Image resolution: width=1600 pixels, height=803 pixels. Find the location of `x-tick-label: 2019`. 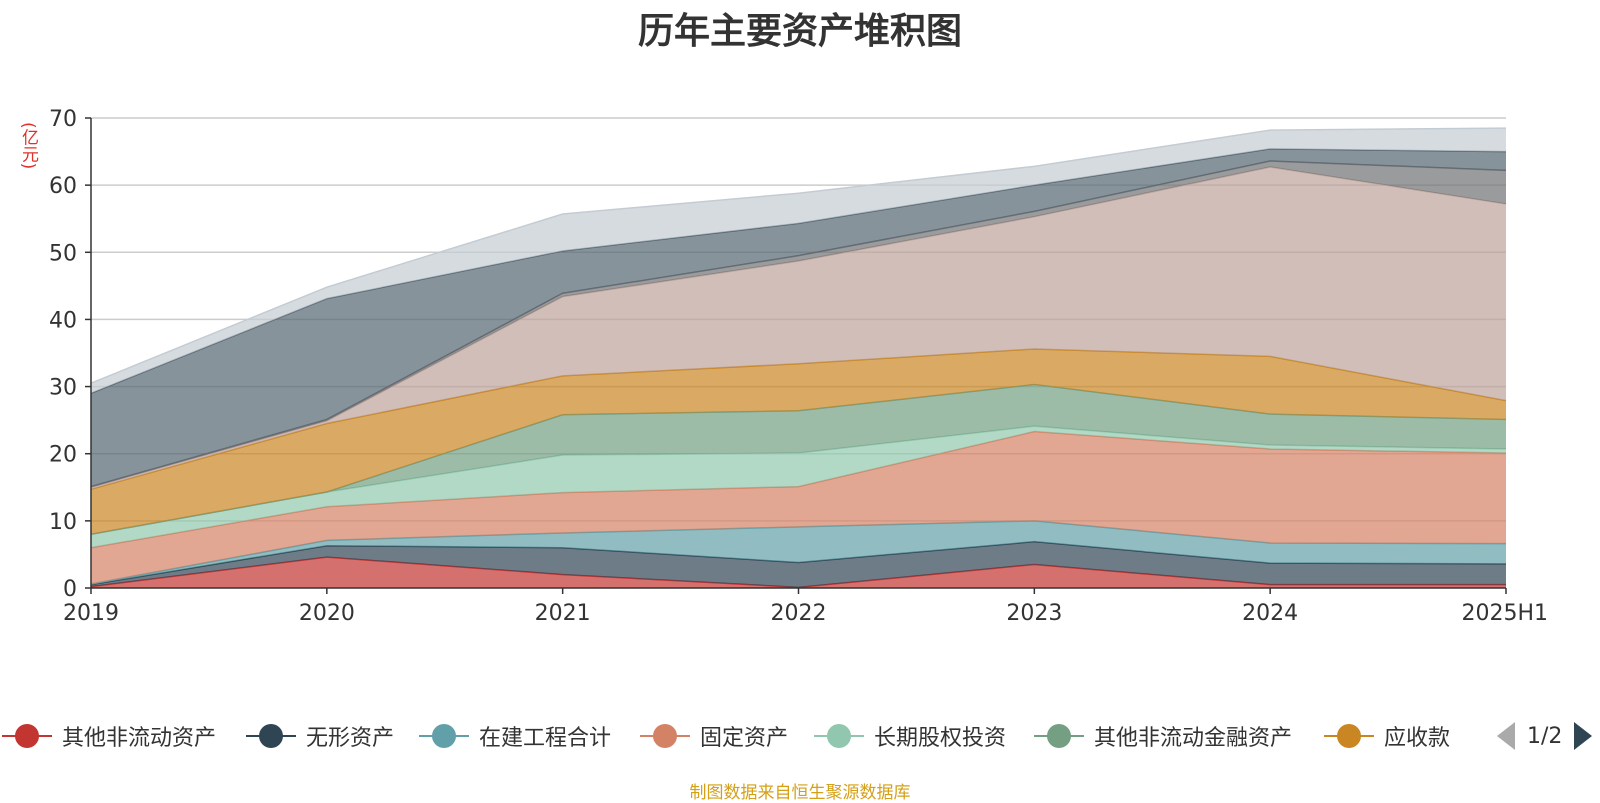

x-tick-label: 2019 is located at coordinates (91, 613).